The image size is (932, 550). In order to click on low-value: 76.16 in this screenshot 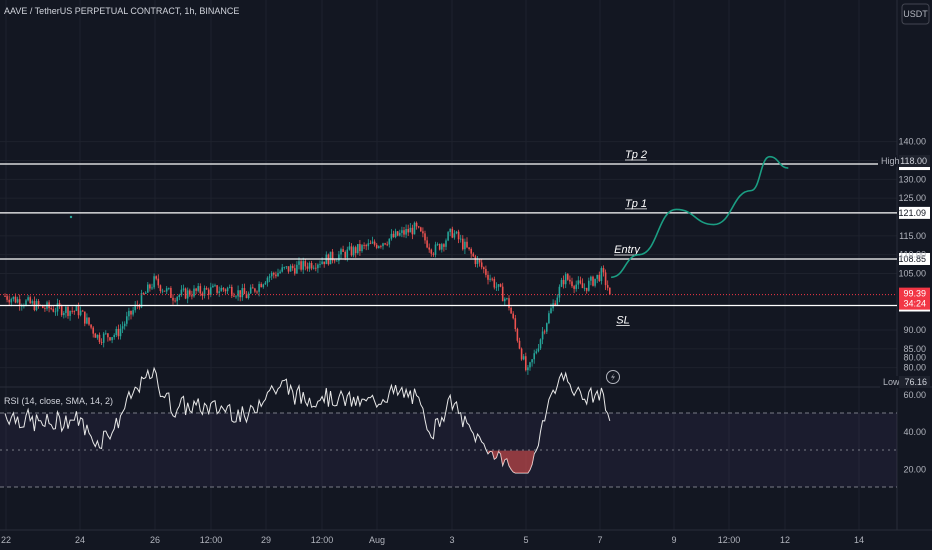, I will do `click(915, 382)`.